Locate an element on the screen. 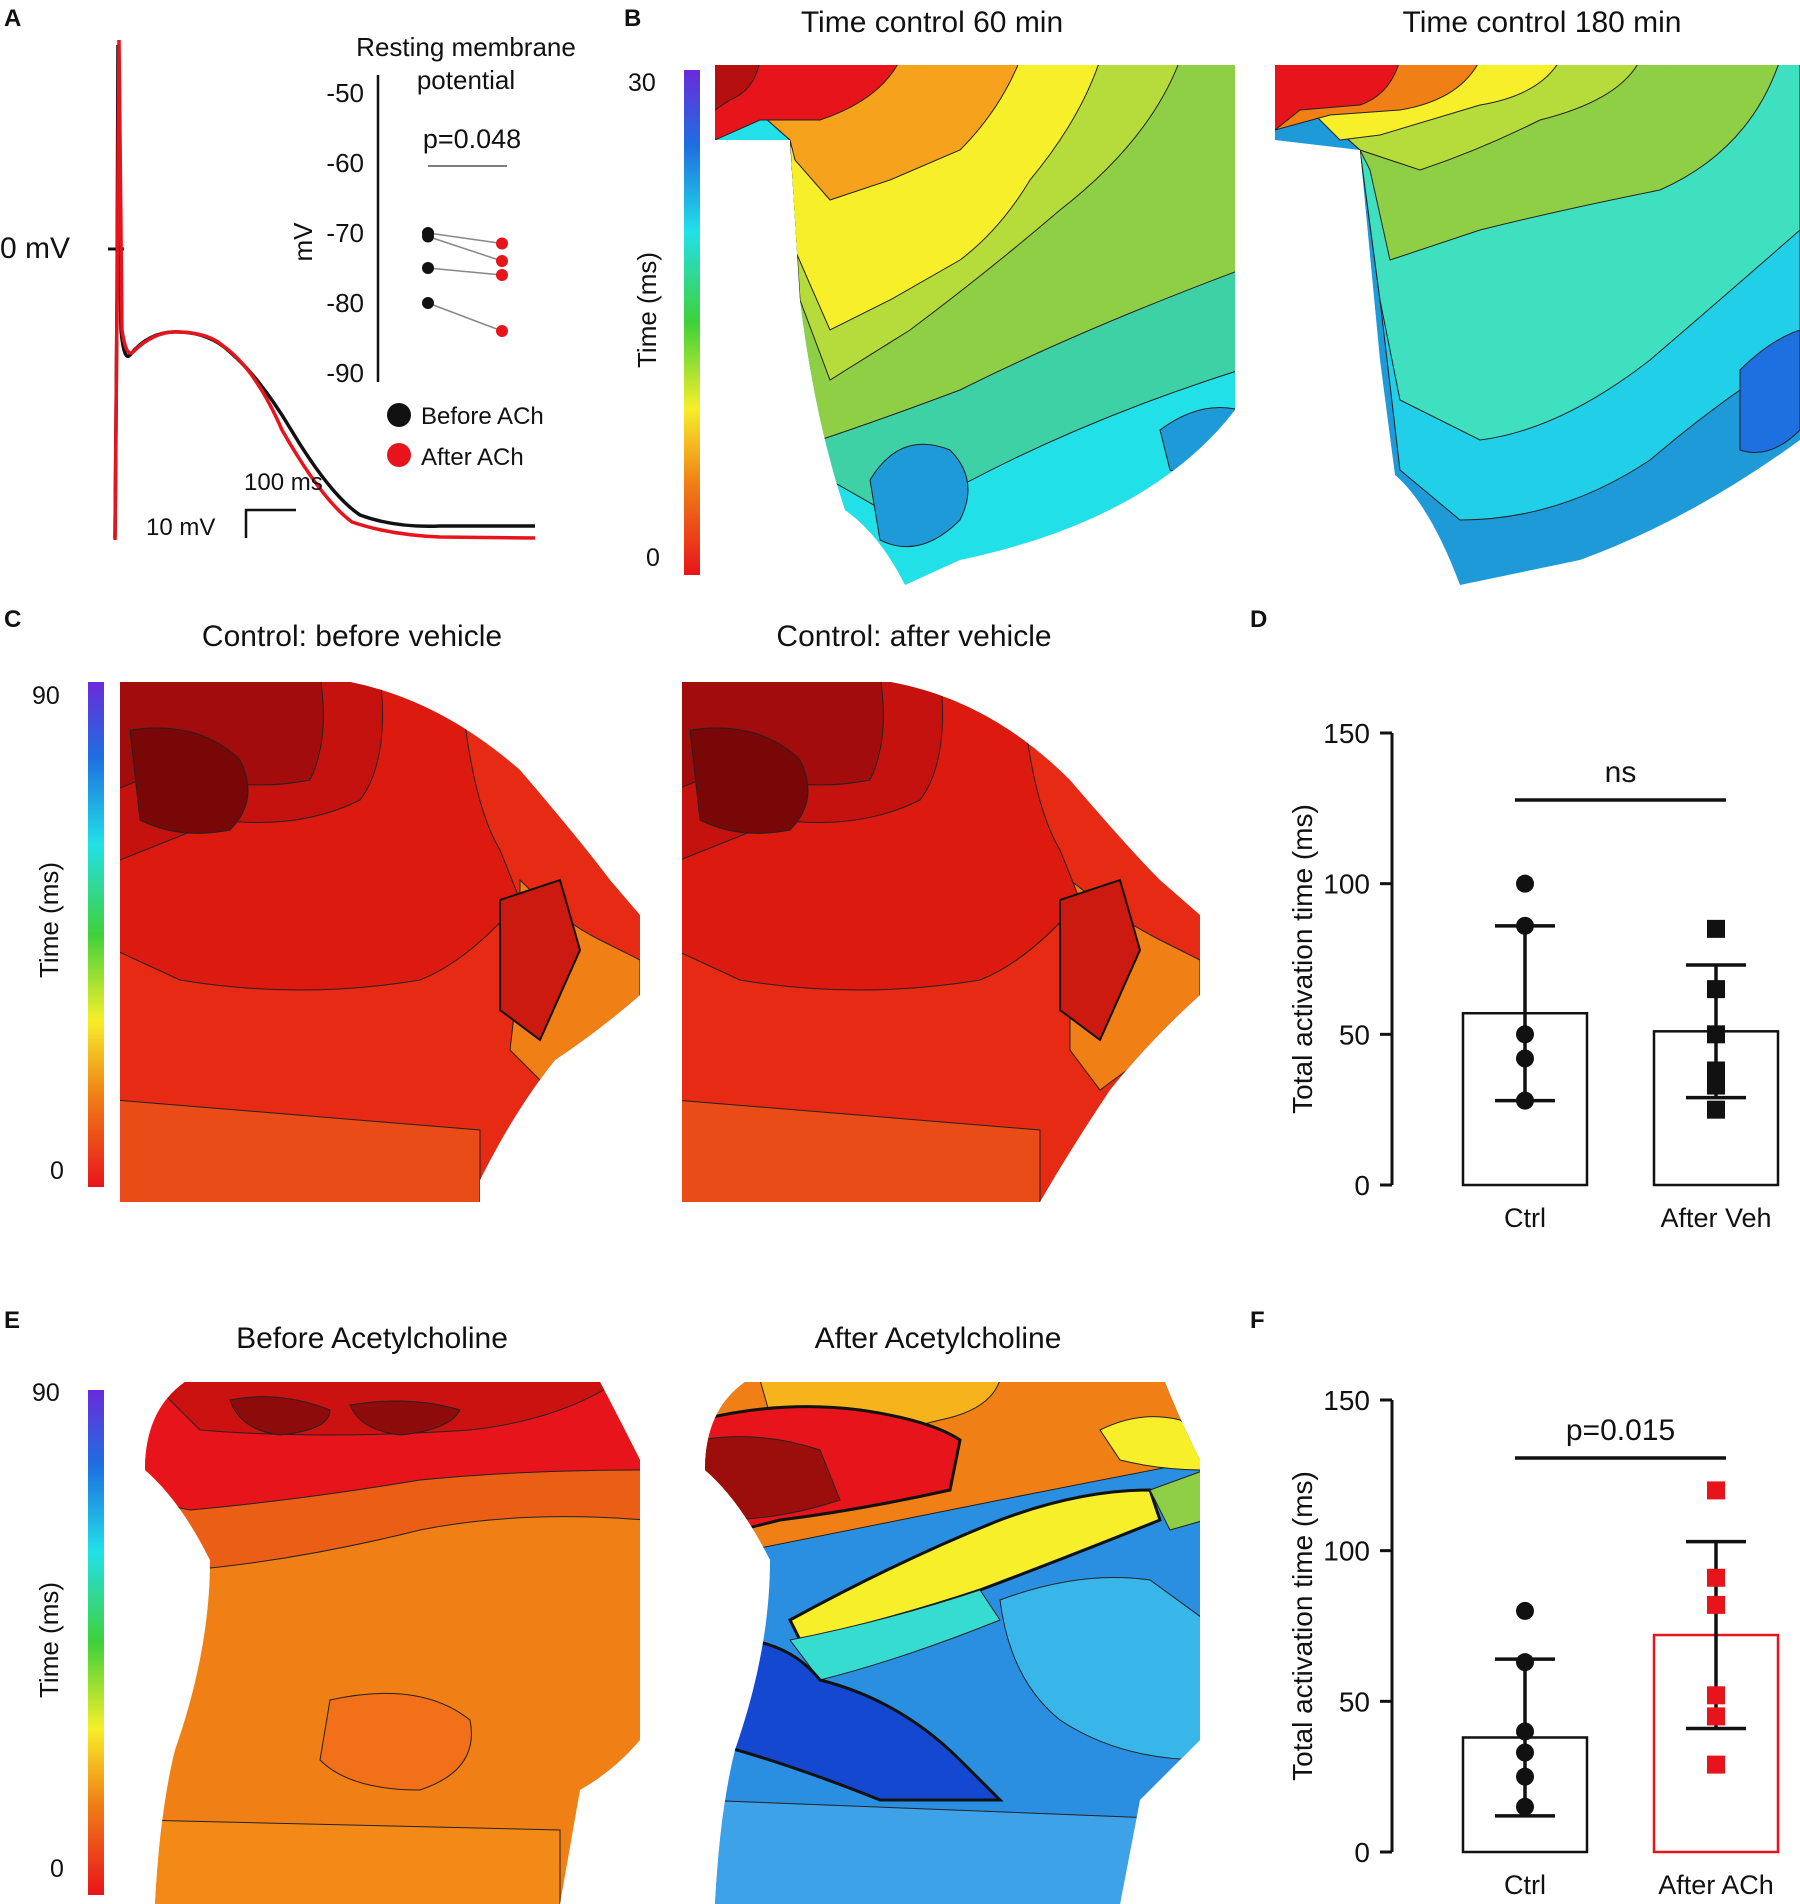  colorbar-b-label: Time (ms) is located at coordinates (647, 310).